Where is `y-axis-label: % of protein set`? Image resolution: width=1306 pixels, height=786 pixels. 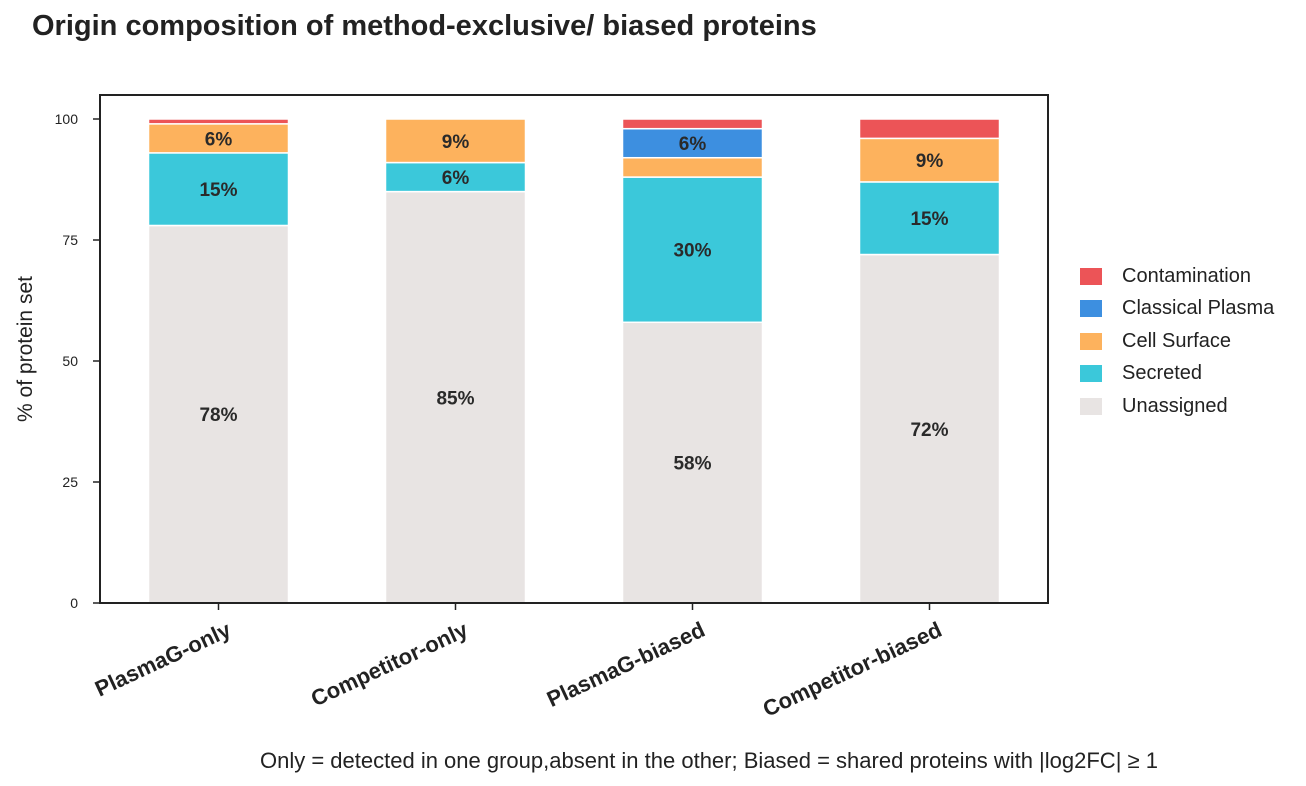
y-axis-label: % of protein set is located at coordinates (25, 349).